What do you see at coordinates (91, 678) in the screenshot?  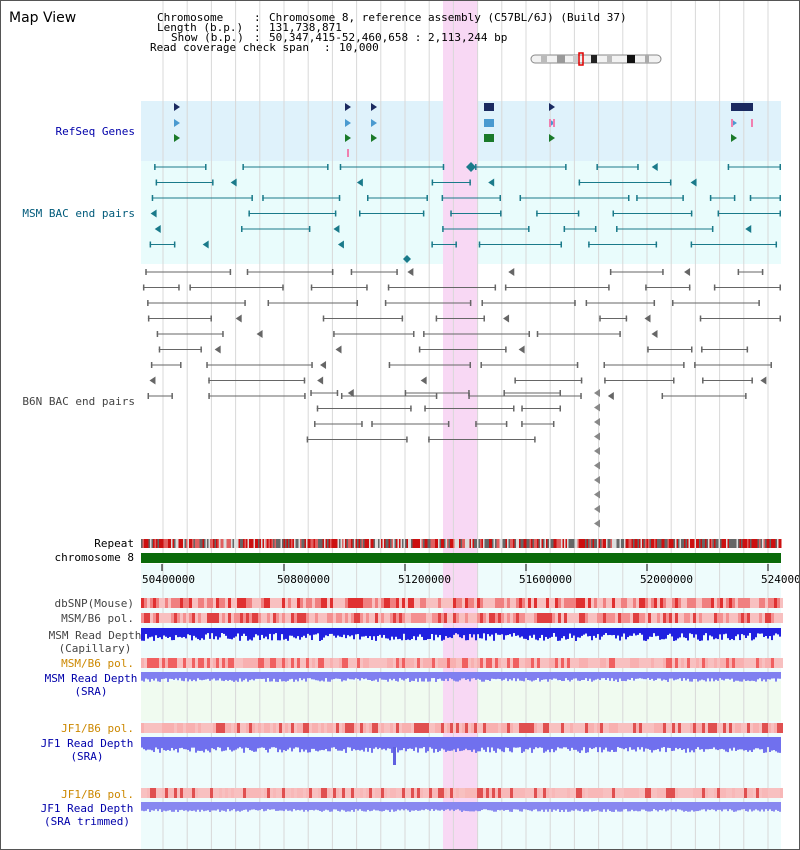 I see `track-label-msm-depth-sra: MSM Read Depth` at bounding box center [91, 678].